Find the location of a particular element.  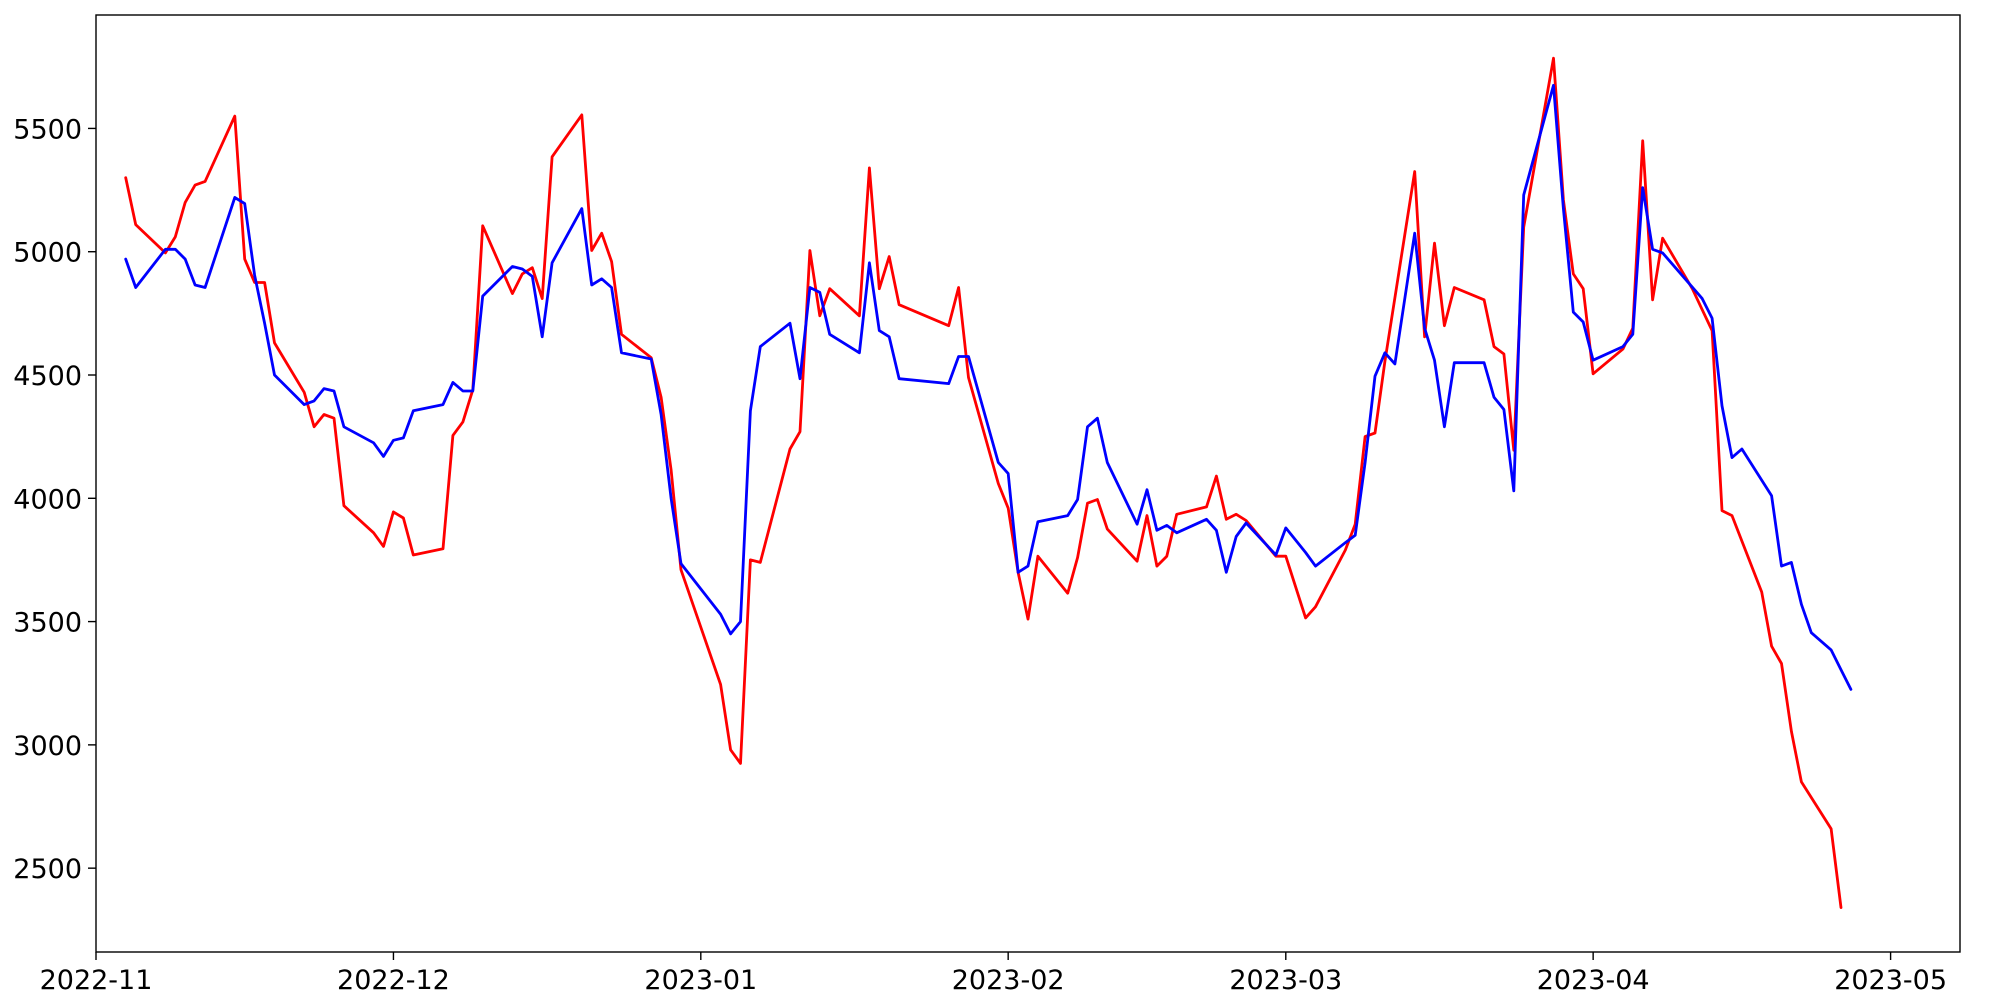

y-tick-label: 5500 is located at coordinates (47, 129).